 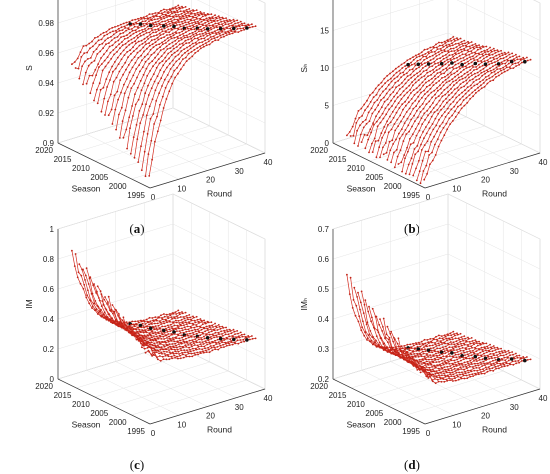 I want to click on z-tick-label: 0.96, so click(x=46, y=53).